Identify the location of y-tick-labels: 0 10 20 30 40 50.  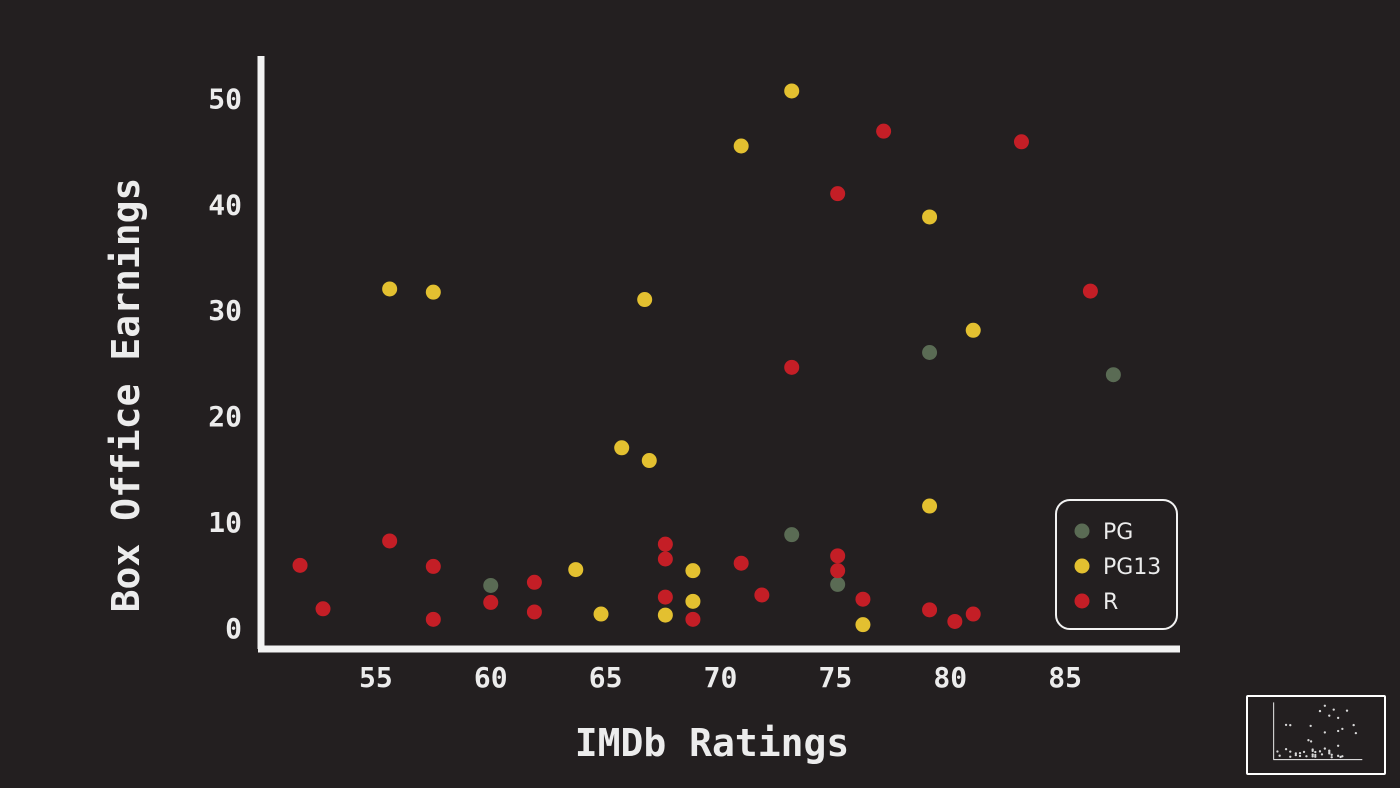
(225, 363).